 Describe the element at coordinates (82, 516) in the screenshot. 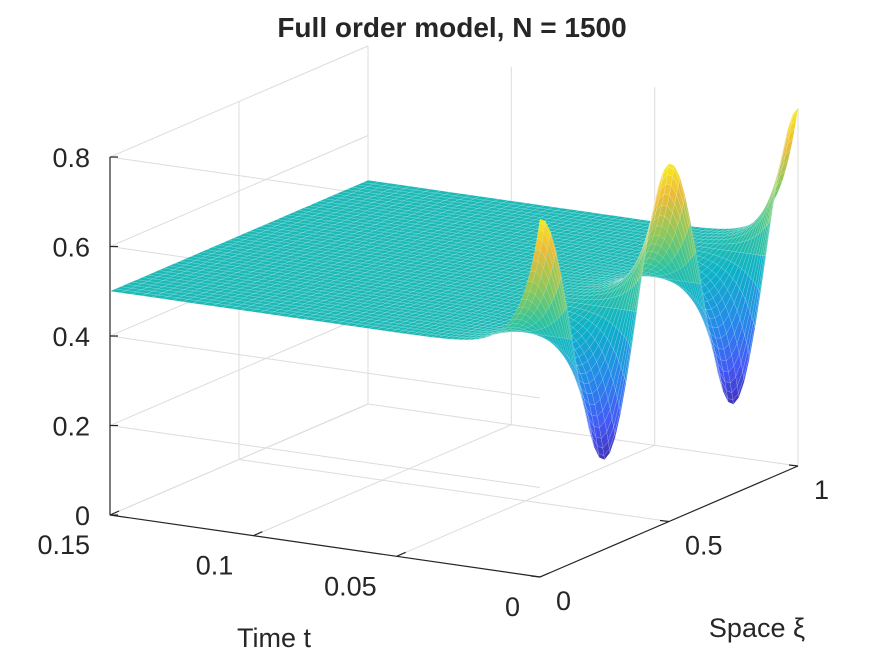

I see `z-tick-label: 0` at that location.